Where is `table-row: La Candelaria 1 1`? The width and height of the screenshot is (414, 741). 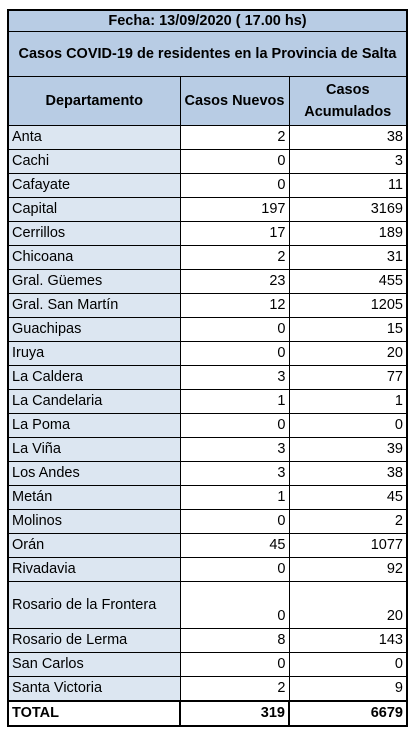 table-row: La Candelaria 1 1 is located at coordinates (207, 401).